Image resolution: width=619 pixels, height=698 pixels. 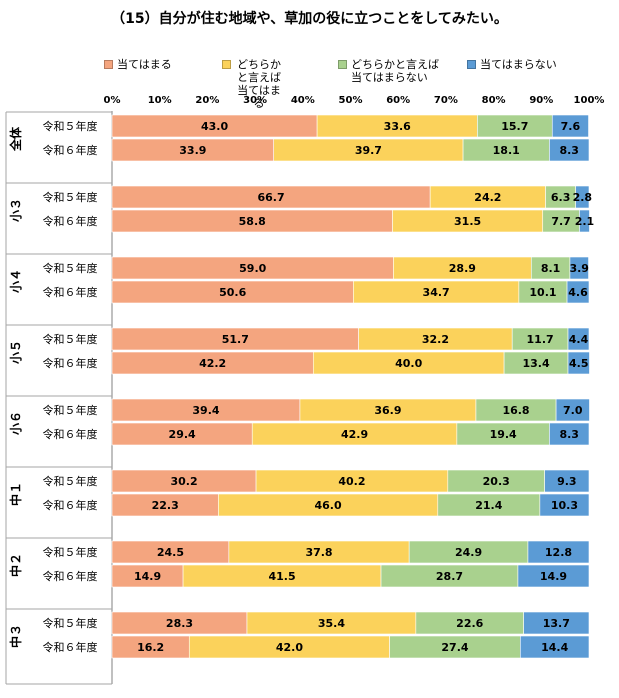 I want to click on data-label: 21.4, so click(x=488, y=505).